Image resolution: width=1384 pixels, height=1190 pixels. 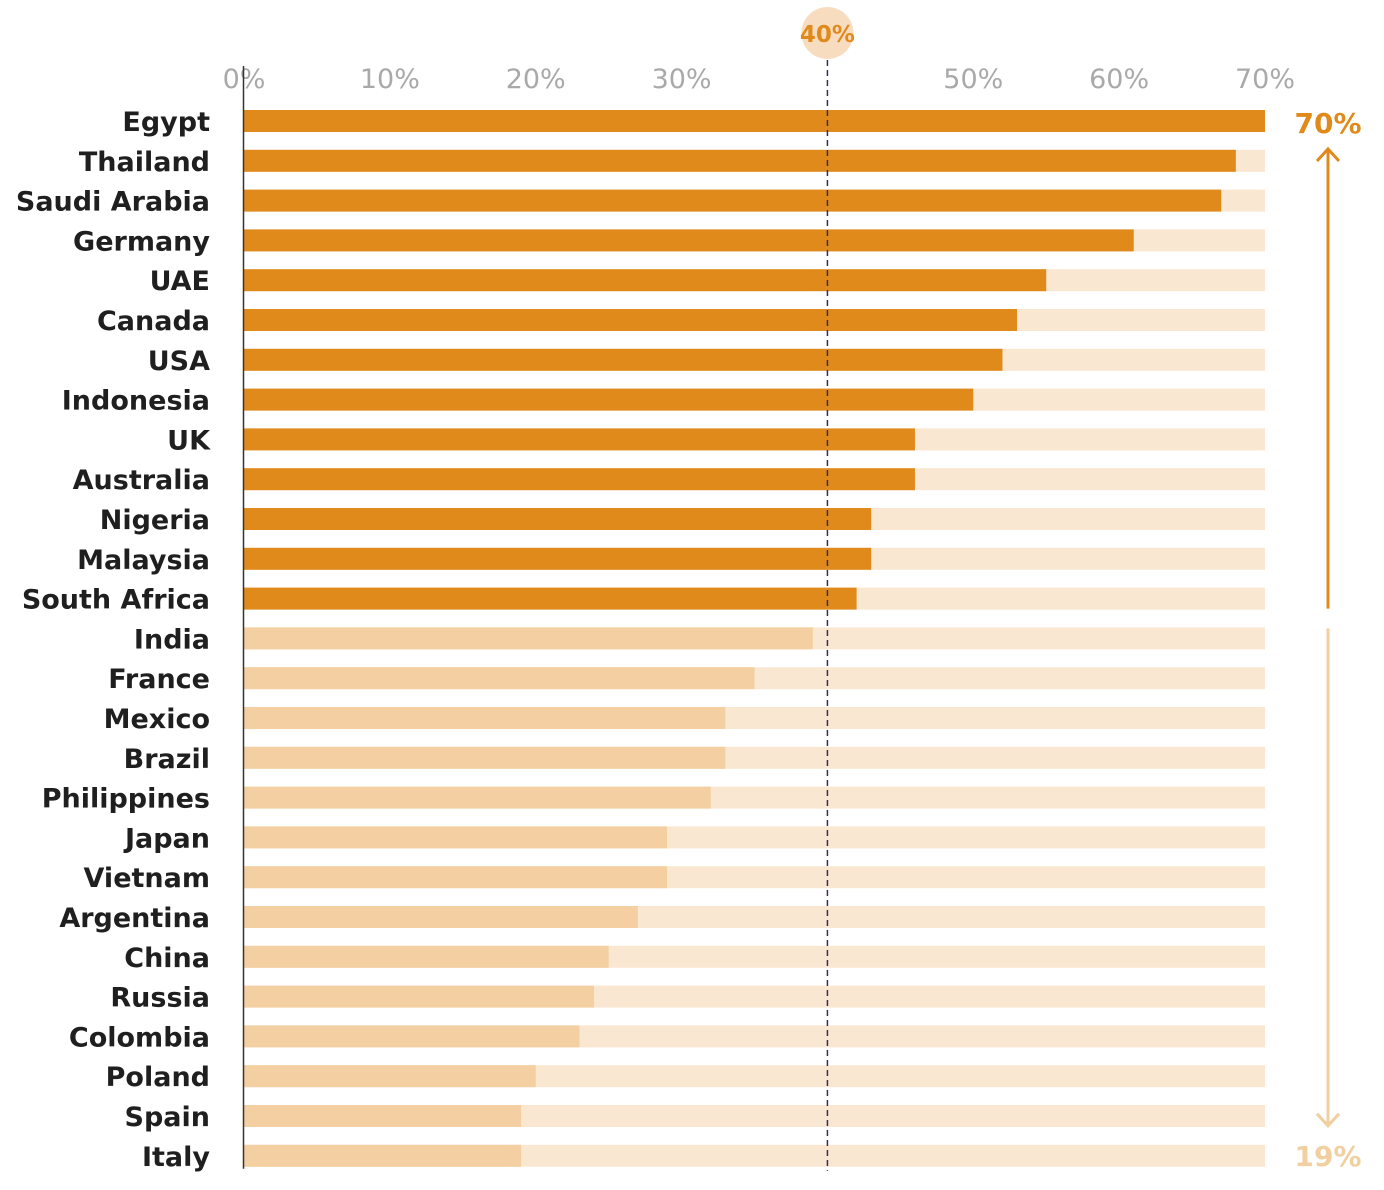 I want to click on reference-line-label: 40%, so click(x=827, y=35).